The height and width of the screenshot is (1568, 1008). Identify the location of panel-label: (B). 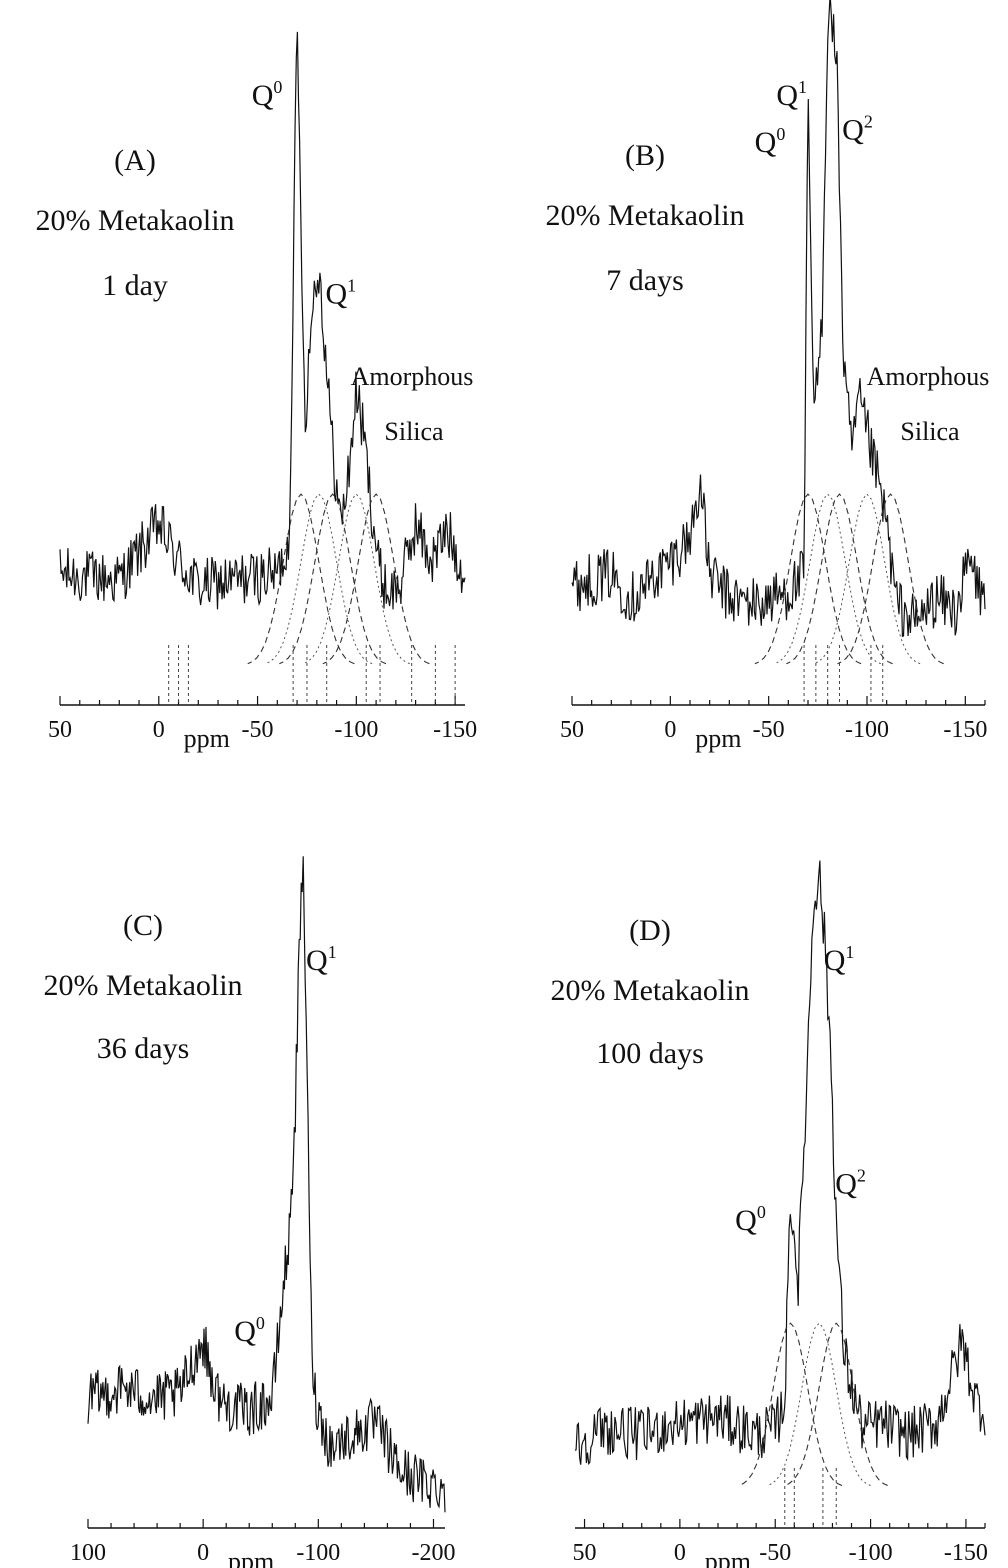
(645, 155).